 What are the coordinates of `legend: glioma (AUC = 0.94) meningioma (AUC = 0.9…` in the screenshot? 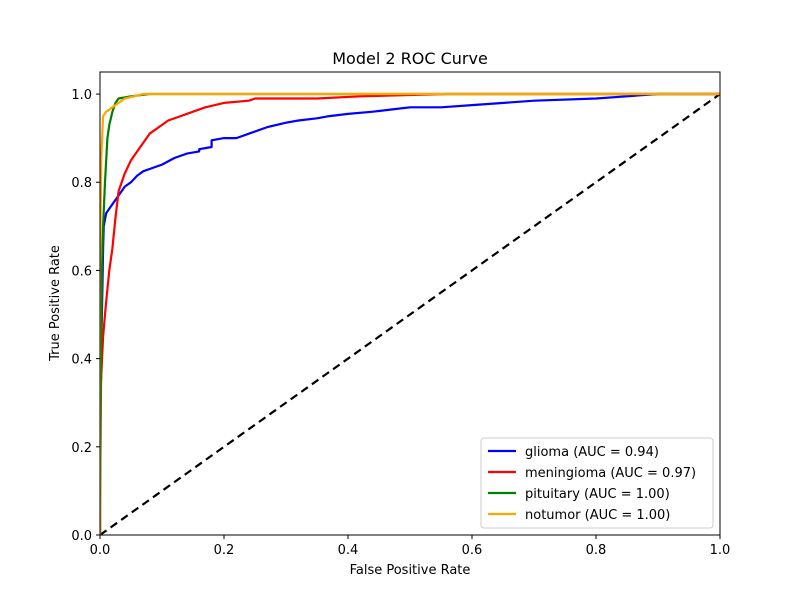 It's located at (597, 483).